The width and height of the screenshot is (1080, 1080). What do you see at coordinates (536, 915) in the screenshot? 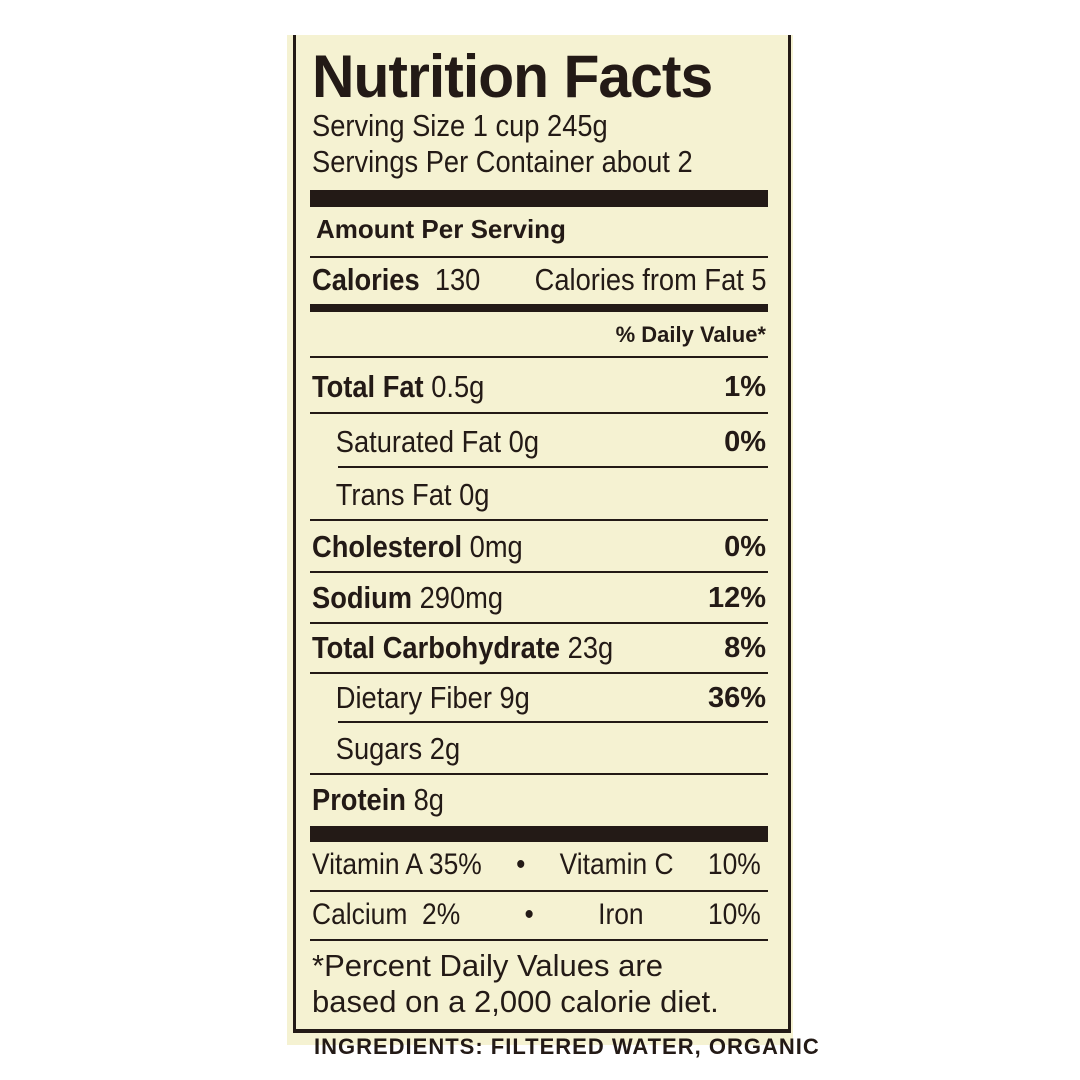
I see `vitamin-row-2: Calcium 2% • Iron 10%` at bounding box center [536, 915].